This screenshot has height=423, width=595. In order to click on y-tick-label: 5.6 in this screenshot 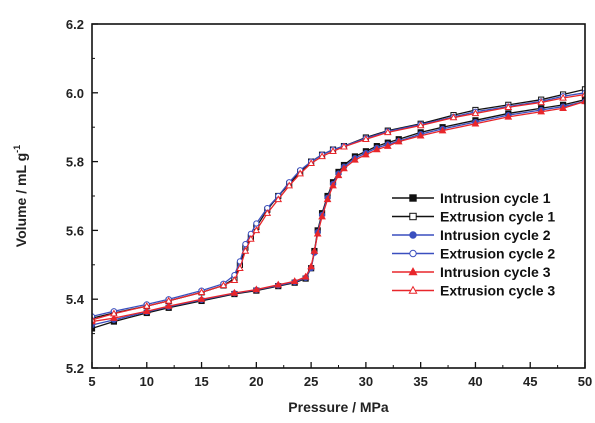, I will do `click(75, 230)`.